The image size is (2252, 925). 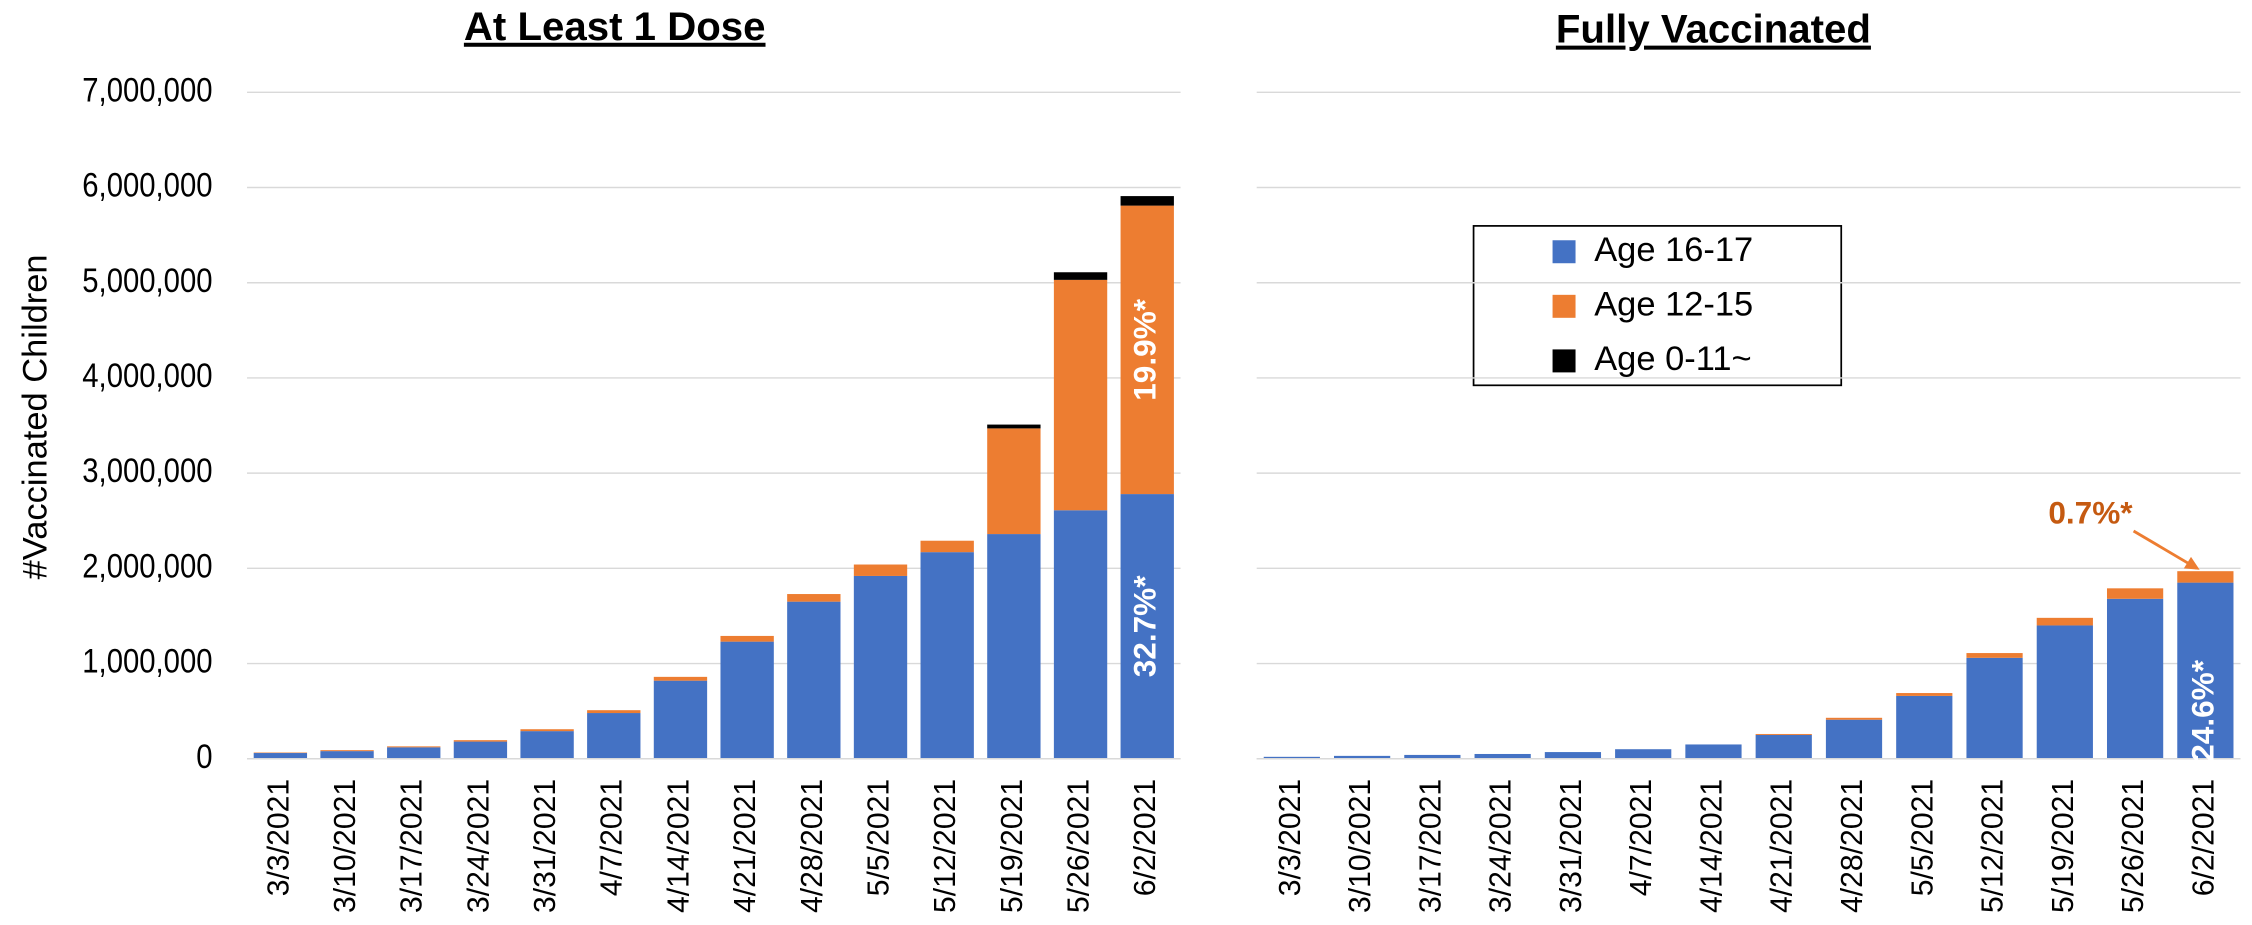 What do you see at coordinates (147, 375) in the screenshot?
I see `y-tick-label: 4,000,000` at bounding box center [147, 375].